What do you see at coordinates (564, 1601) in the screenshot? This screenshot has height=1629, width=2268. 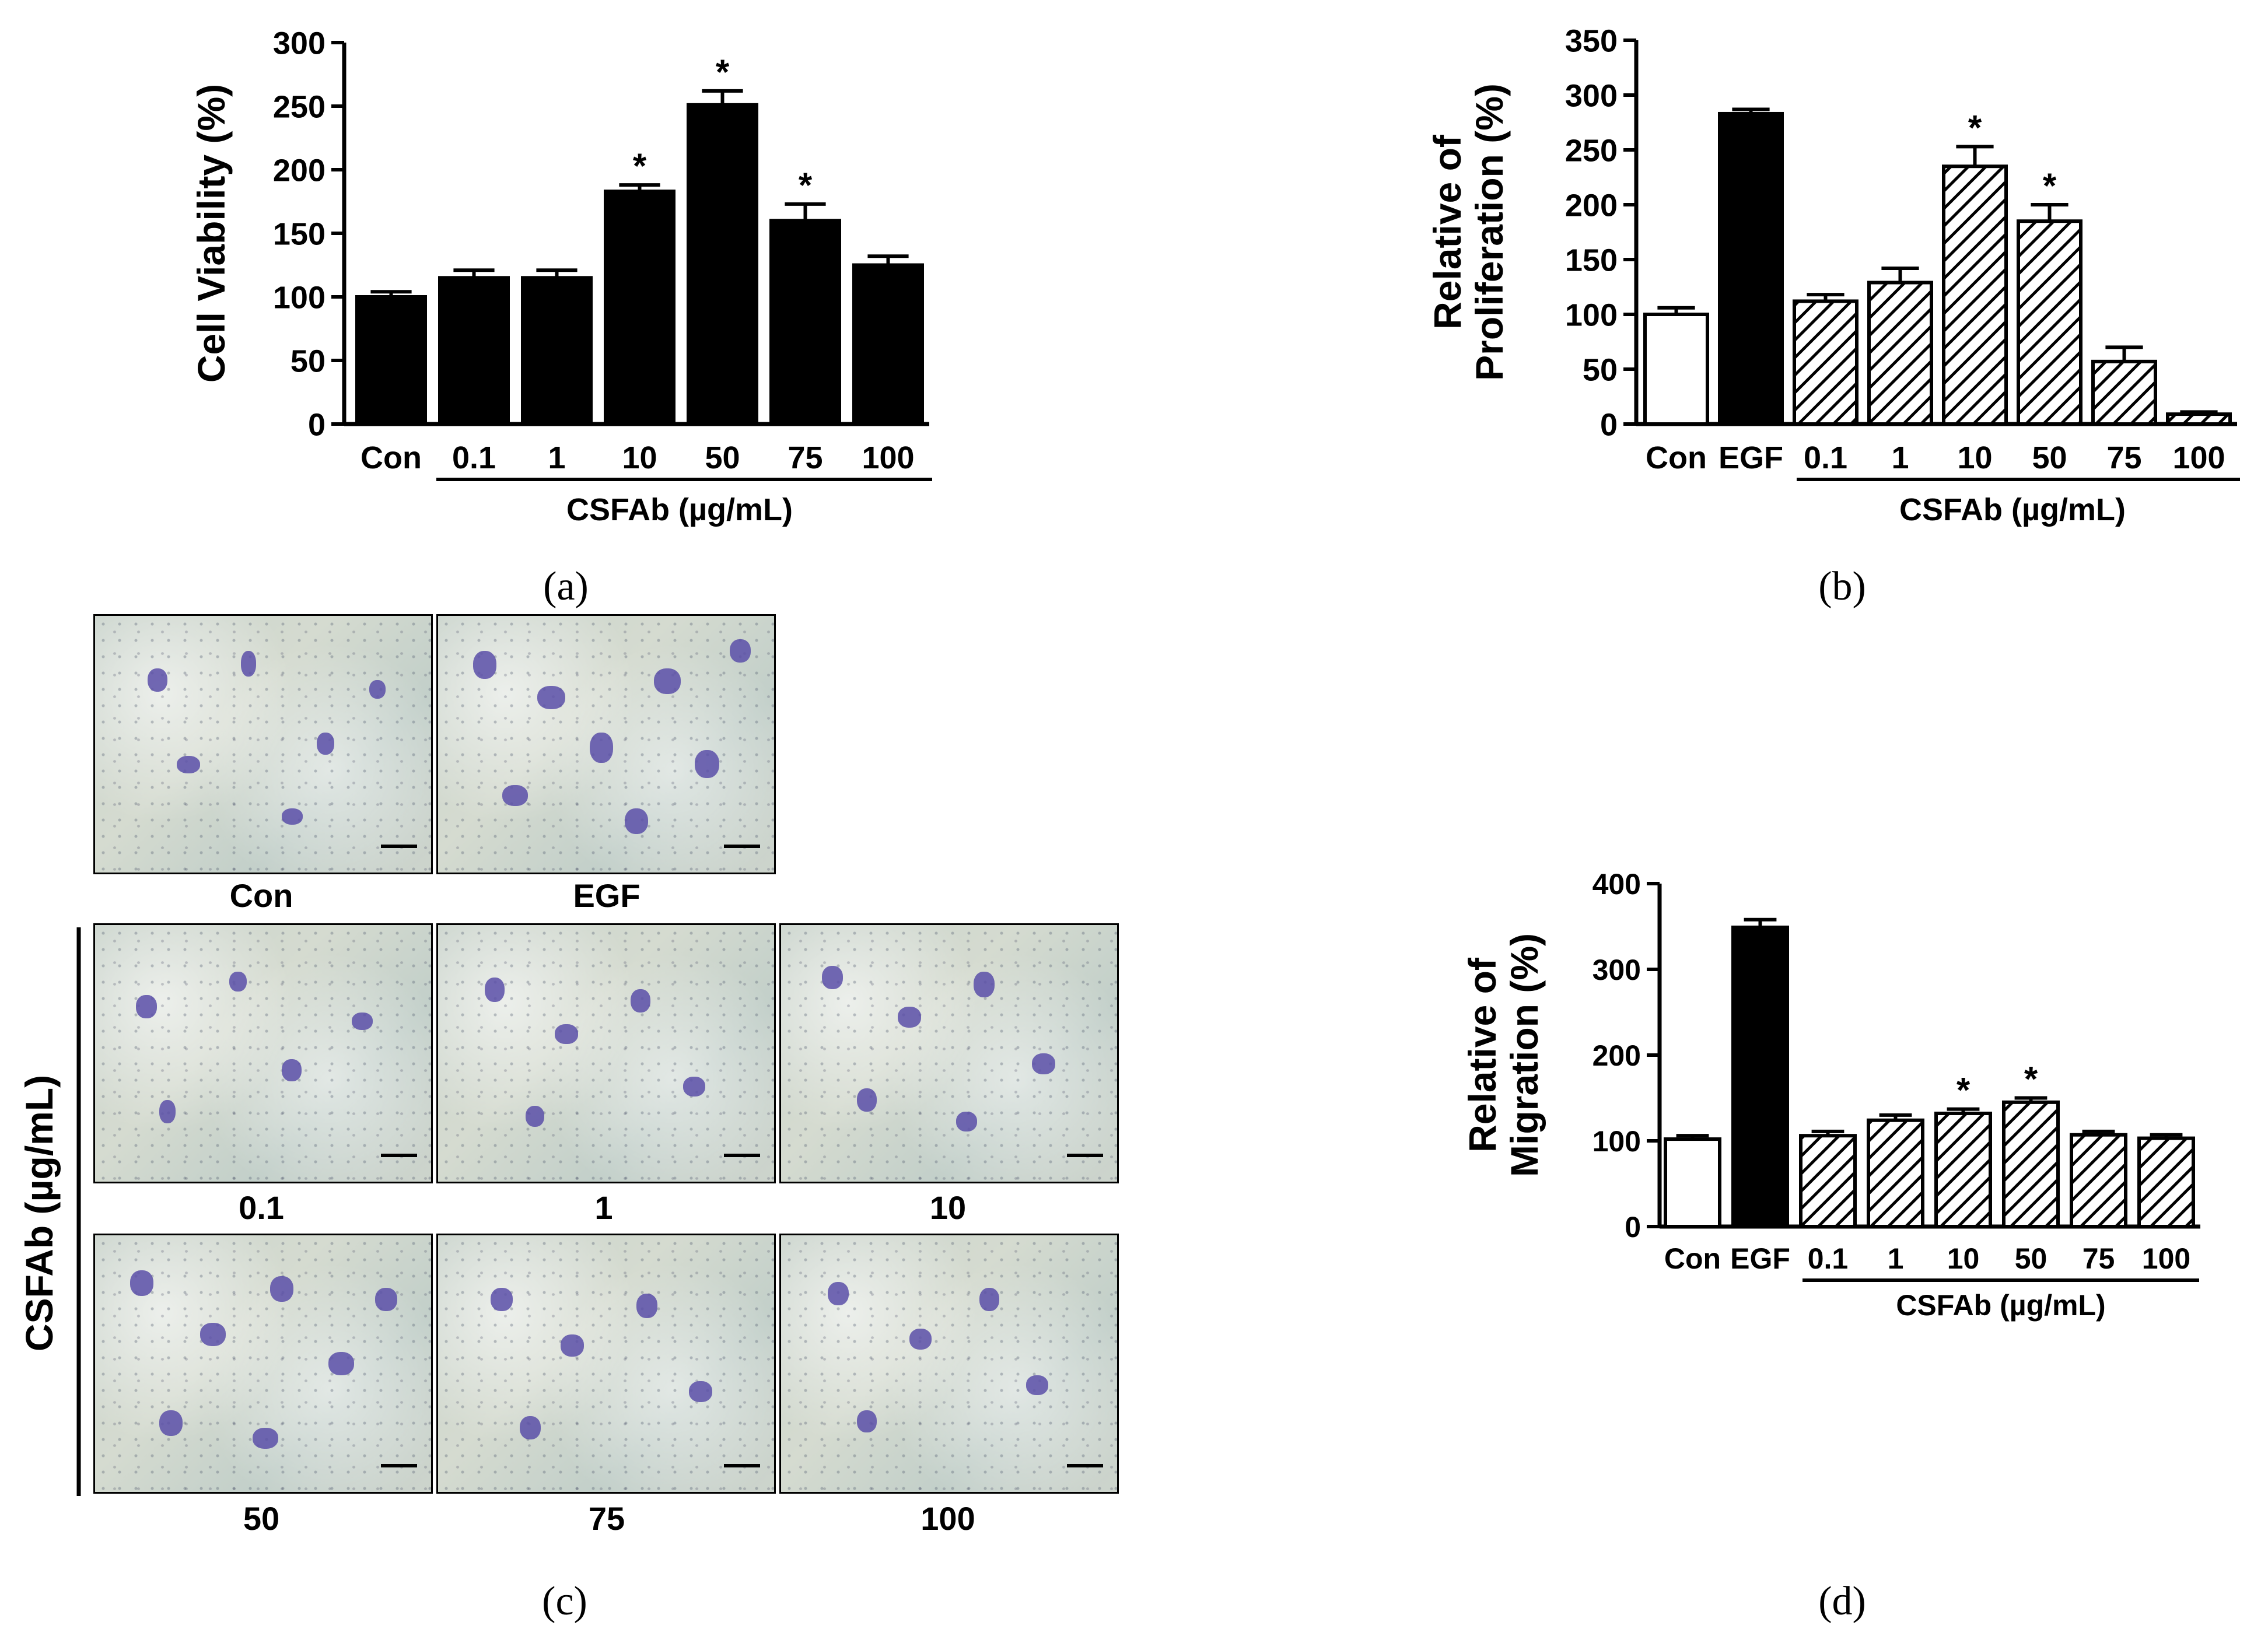 I see `caption-c: (c)` at bounding box center [564, 1601].